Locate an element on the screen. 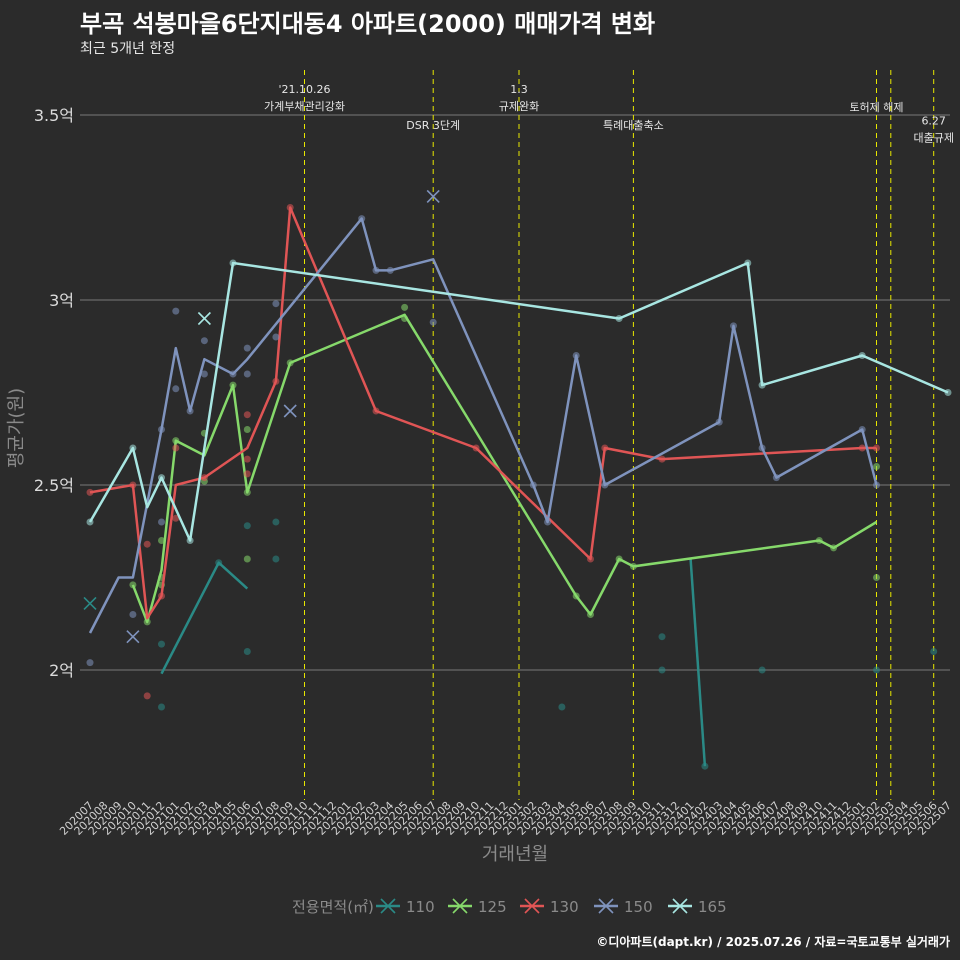 This screenshot has width=960, height=960. legend-title: 전용면적(㎡) is located at coordinates (333, 907).